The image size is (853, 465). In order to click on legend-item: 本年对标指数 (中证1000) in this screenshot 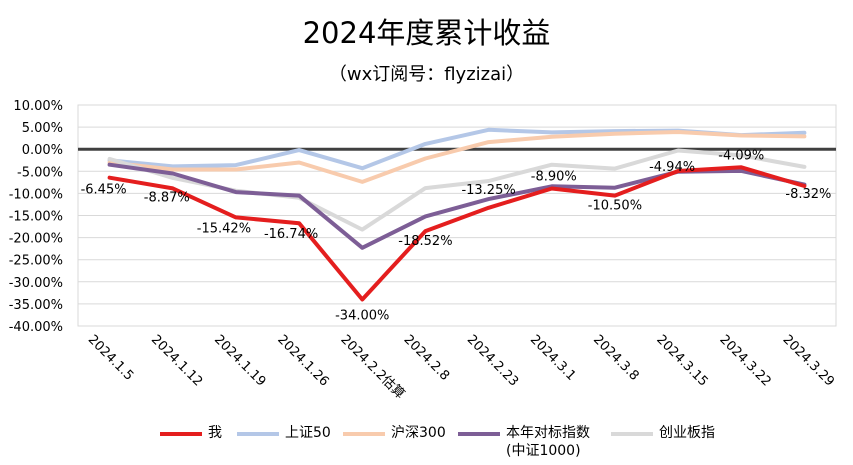, I will do `click(524, 442)`.